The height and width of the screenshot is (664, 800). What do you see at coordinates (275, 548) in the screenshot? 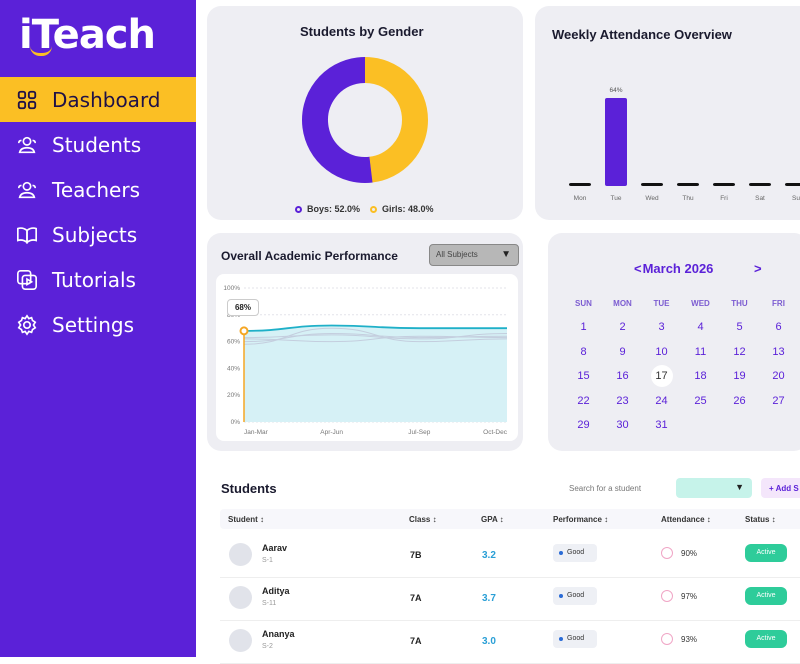
I see `student-name: Aarav` at bounding box center [275, 548].